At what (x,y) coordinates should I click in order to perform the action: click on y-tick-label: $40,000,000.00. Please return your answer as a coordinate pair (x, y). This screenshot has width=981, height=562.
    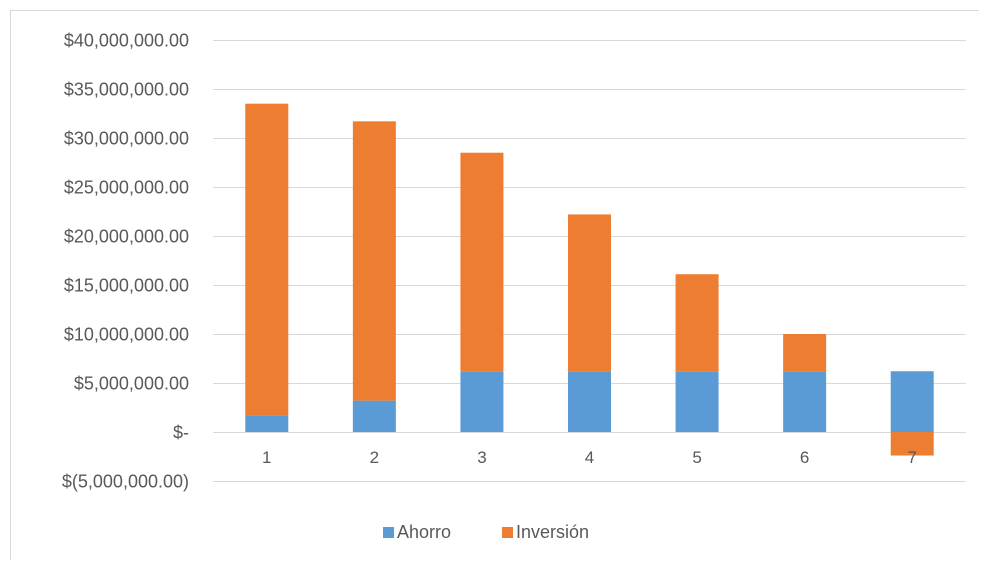
    Looking at the image, I should click on (126, 41).